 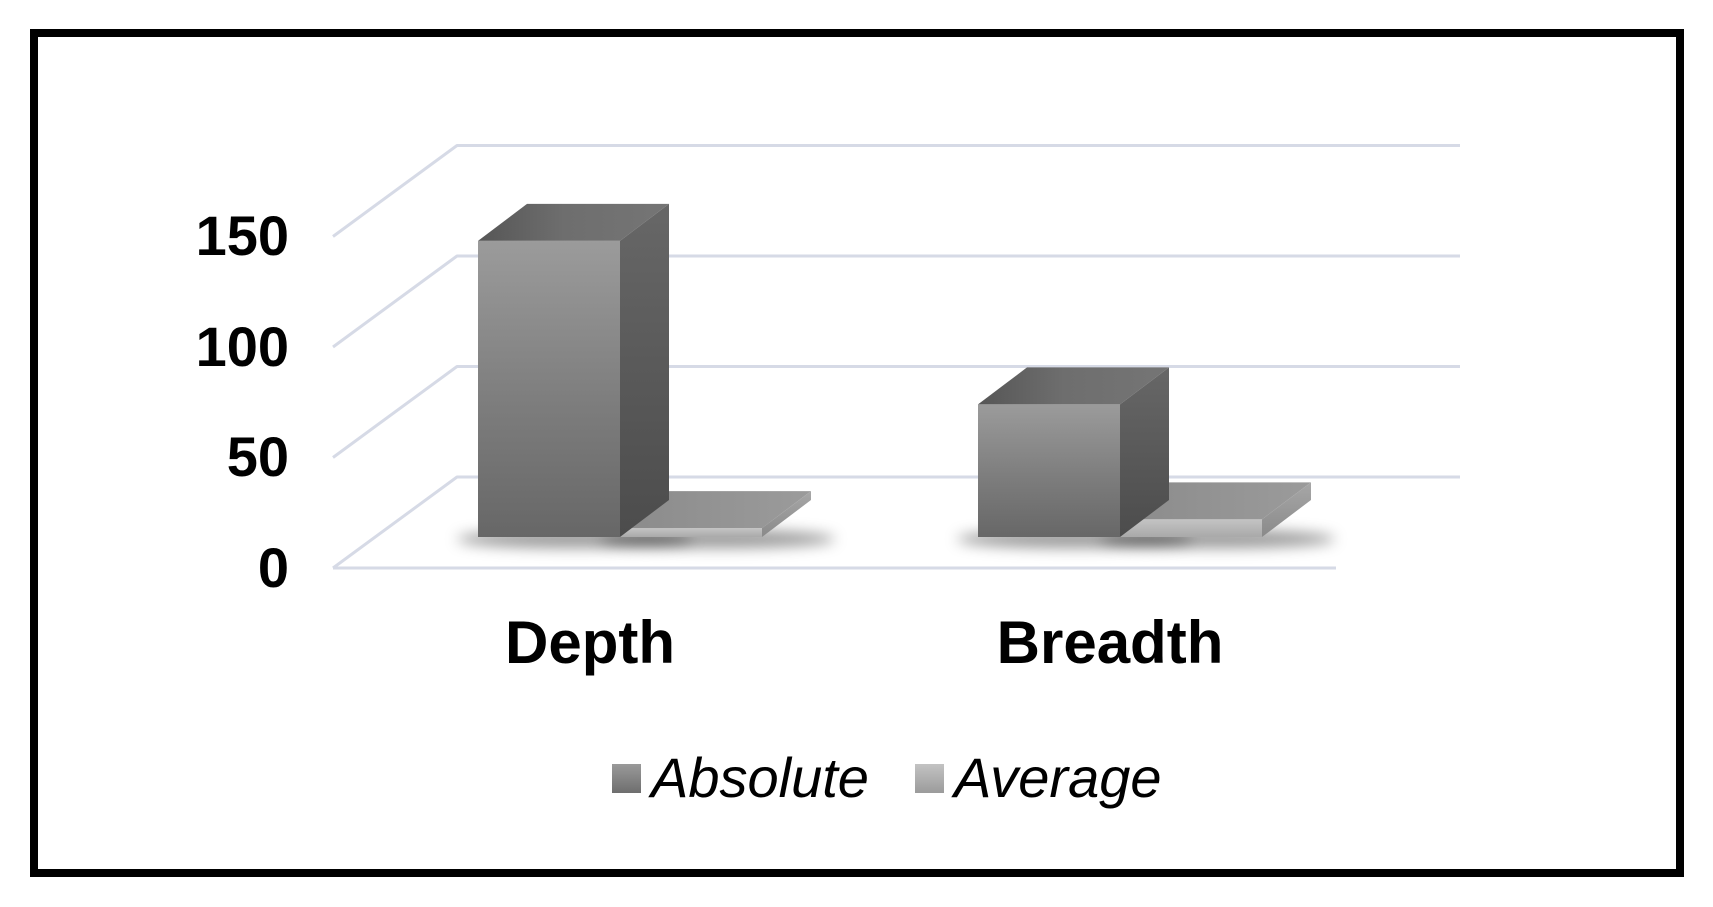 I want to click on y-axis-tick-label: 50, so click(x=257, y=456).